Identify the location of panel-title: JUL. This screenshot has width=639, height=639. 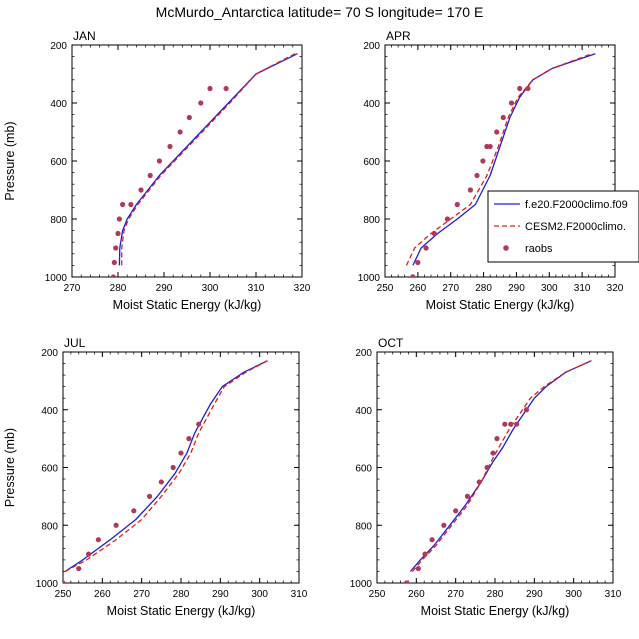
(75, 343).